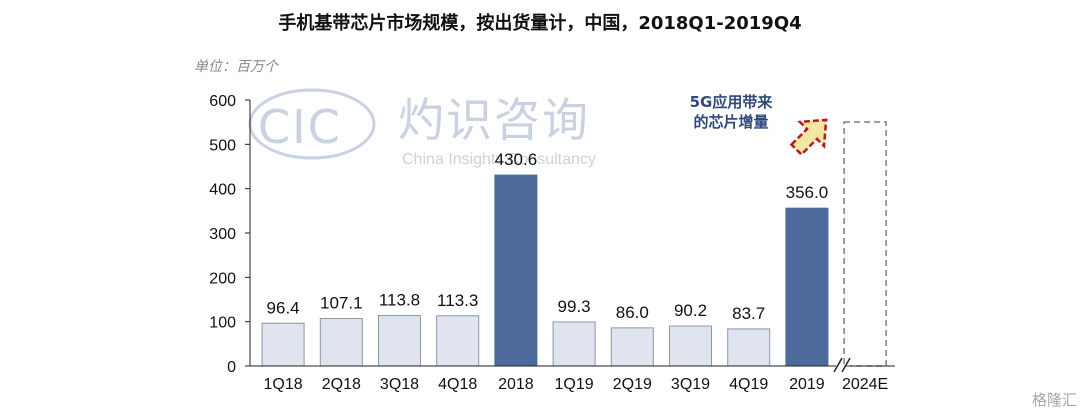 This screenshot has height=414, width=1080. Describe the element at coordinates (341, 303) in the screenshot. I see `value-label: 107.1` at that location.